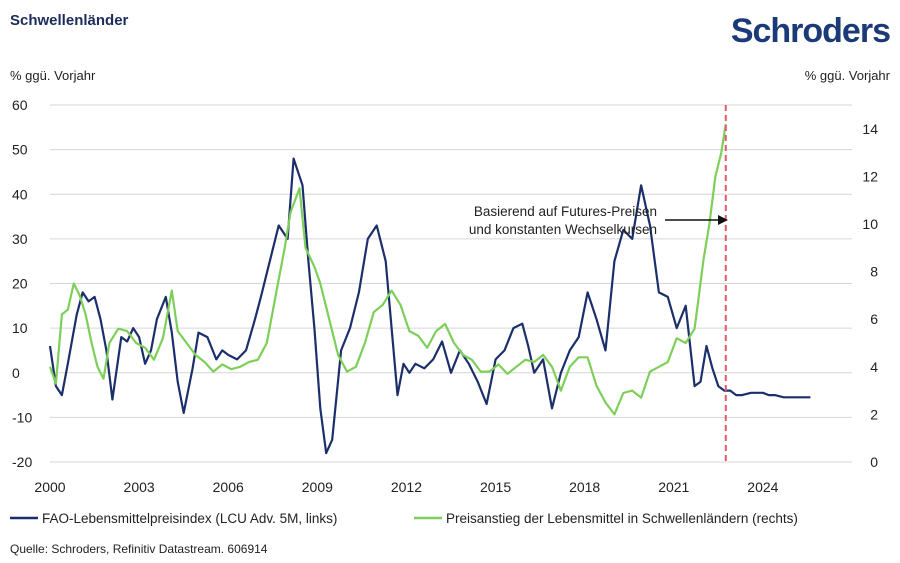 This screenshot has width=900, height=563. What do you see at coordinates (20, 105) in the screenshot?
I see `y-left-tick-label: 60` at bounding box center [20, 105].